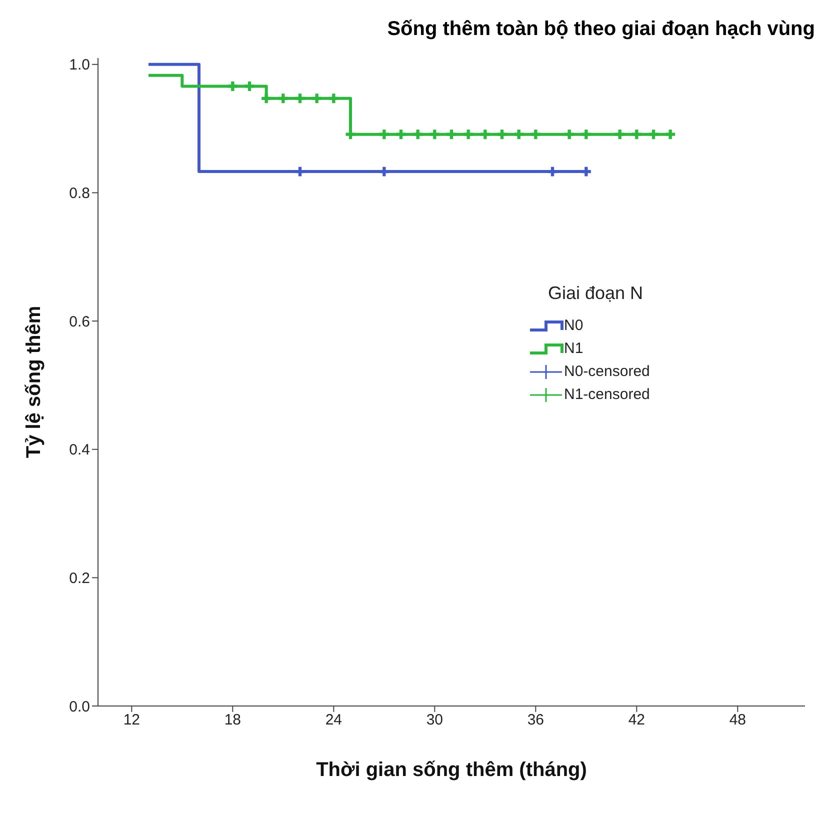 Image resolution: width=823 pixels, height=824 pixels. Describe the element at coordinates (79, 579) in the screenshot. I see `y-tick-label: 0.2` at that location.